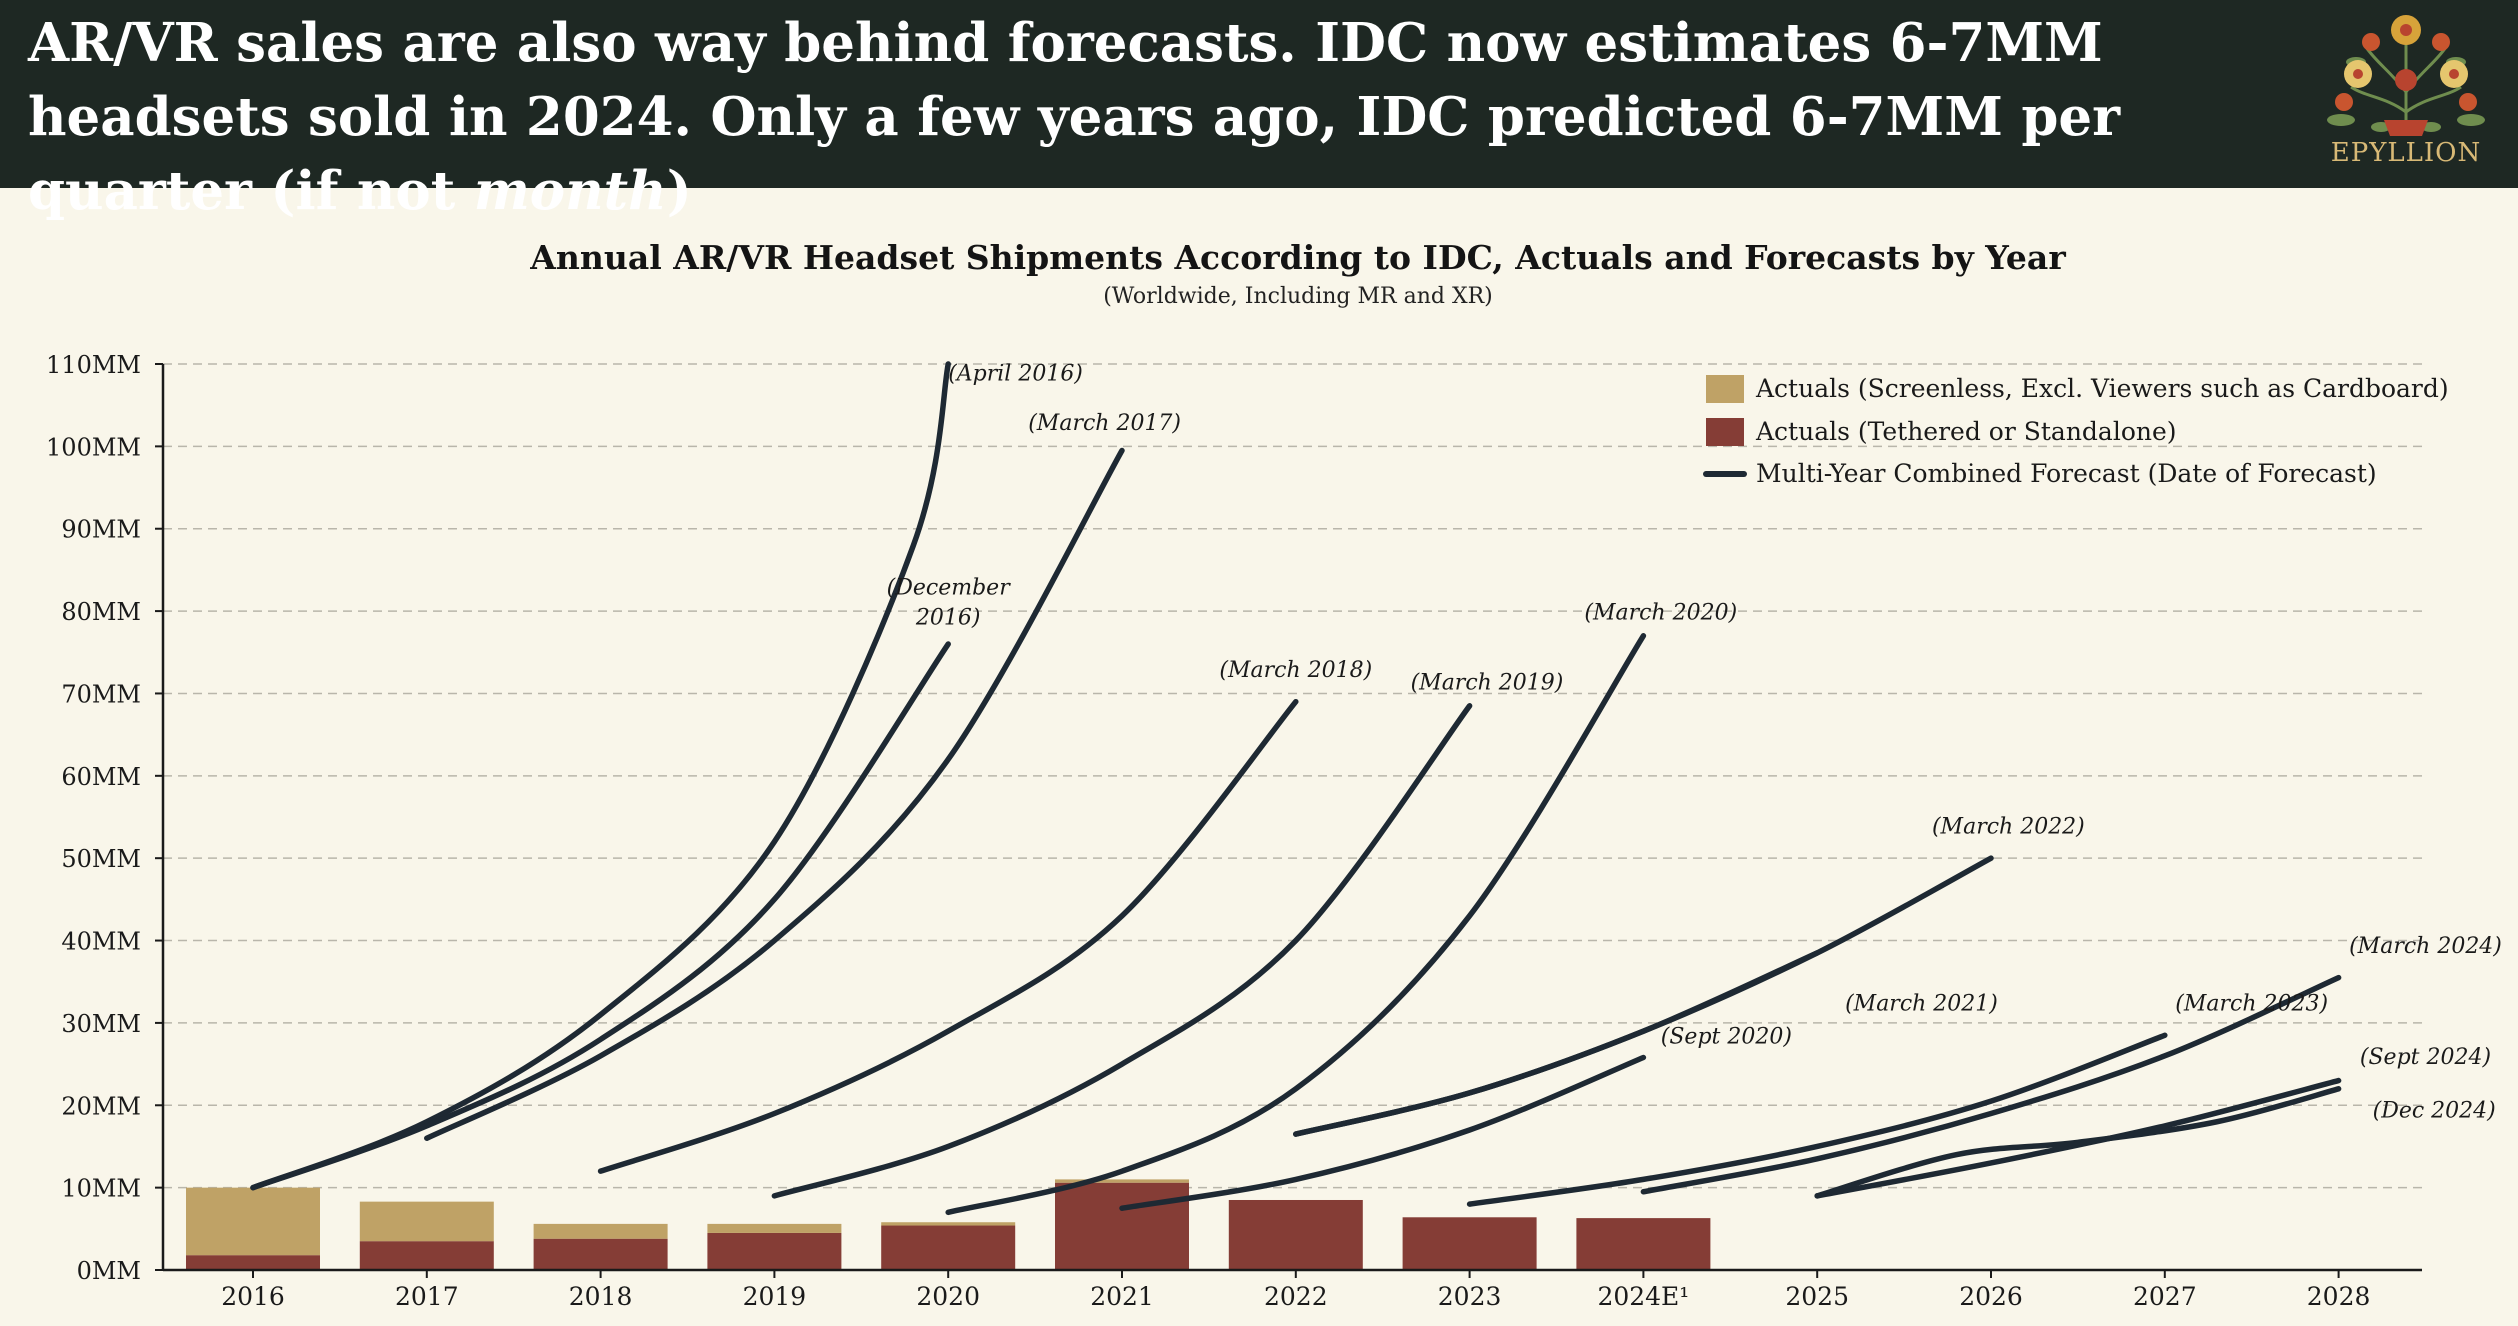 The image size is (2518, 1326). What do you see at coordinates (570, 191) in the screenshot?
I see `headline-emphasis: month` at bounding box center [570, 191].